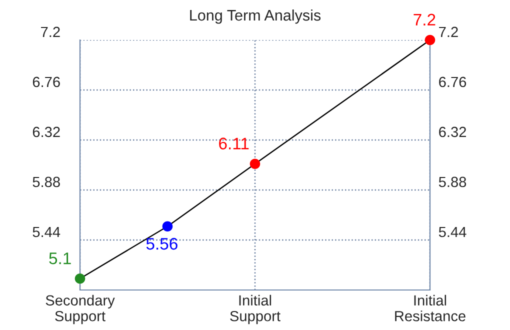  Describe the element at coordinates (452, 182) in the screenshot. I see `y2-tick-label: 5.88` at that location.